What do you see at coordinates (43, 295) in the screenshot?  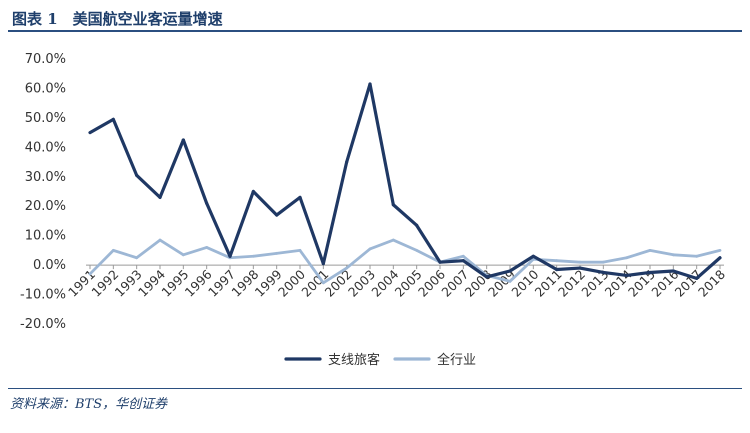 I see `y-tick-label: -10.0%` at bounding box center [43, 295].